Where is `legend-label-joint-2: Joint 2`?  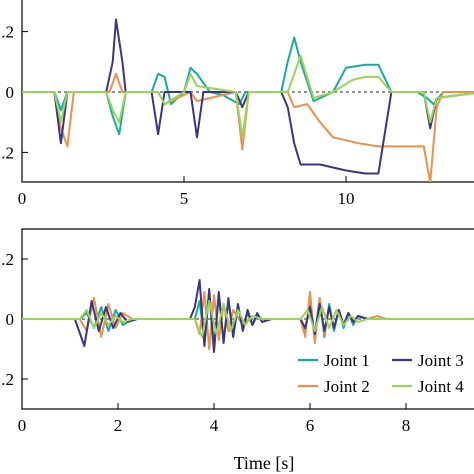 legend-label-joint-2: Joint 2 is located at coordinates (347, 386).